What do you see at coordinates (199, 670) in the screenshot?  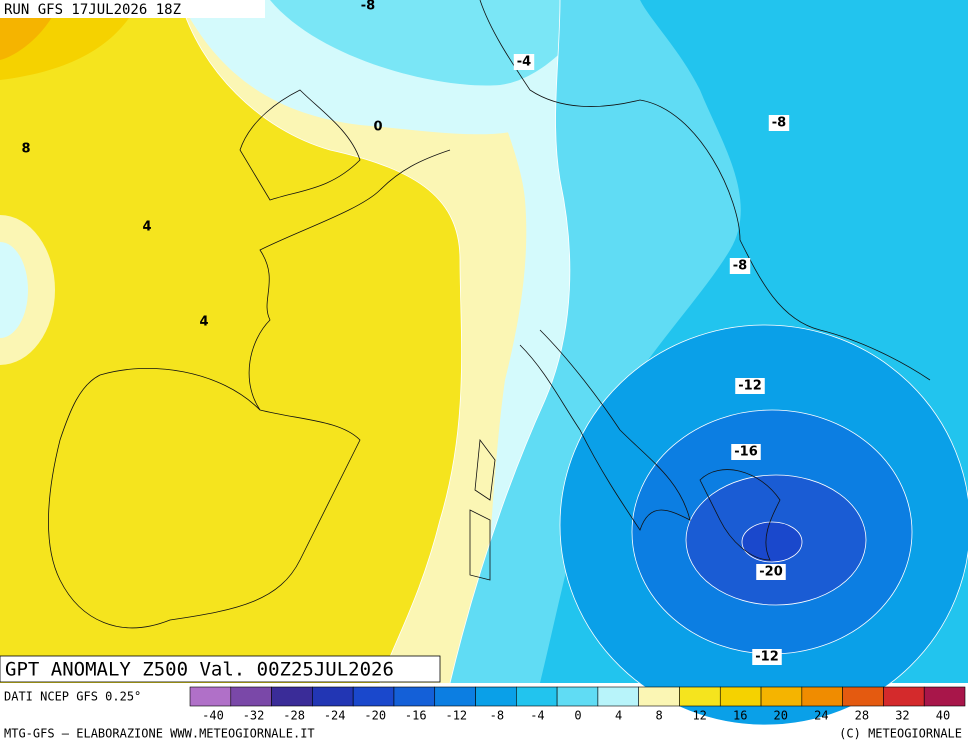 I see `map-title: GPT ANOMALY Z500 Val. 00Z25JUL2026` at bounding box center [199, 670].